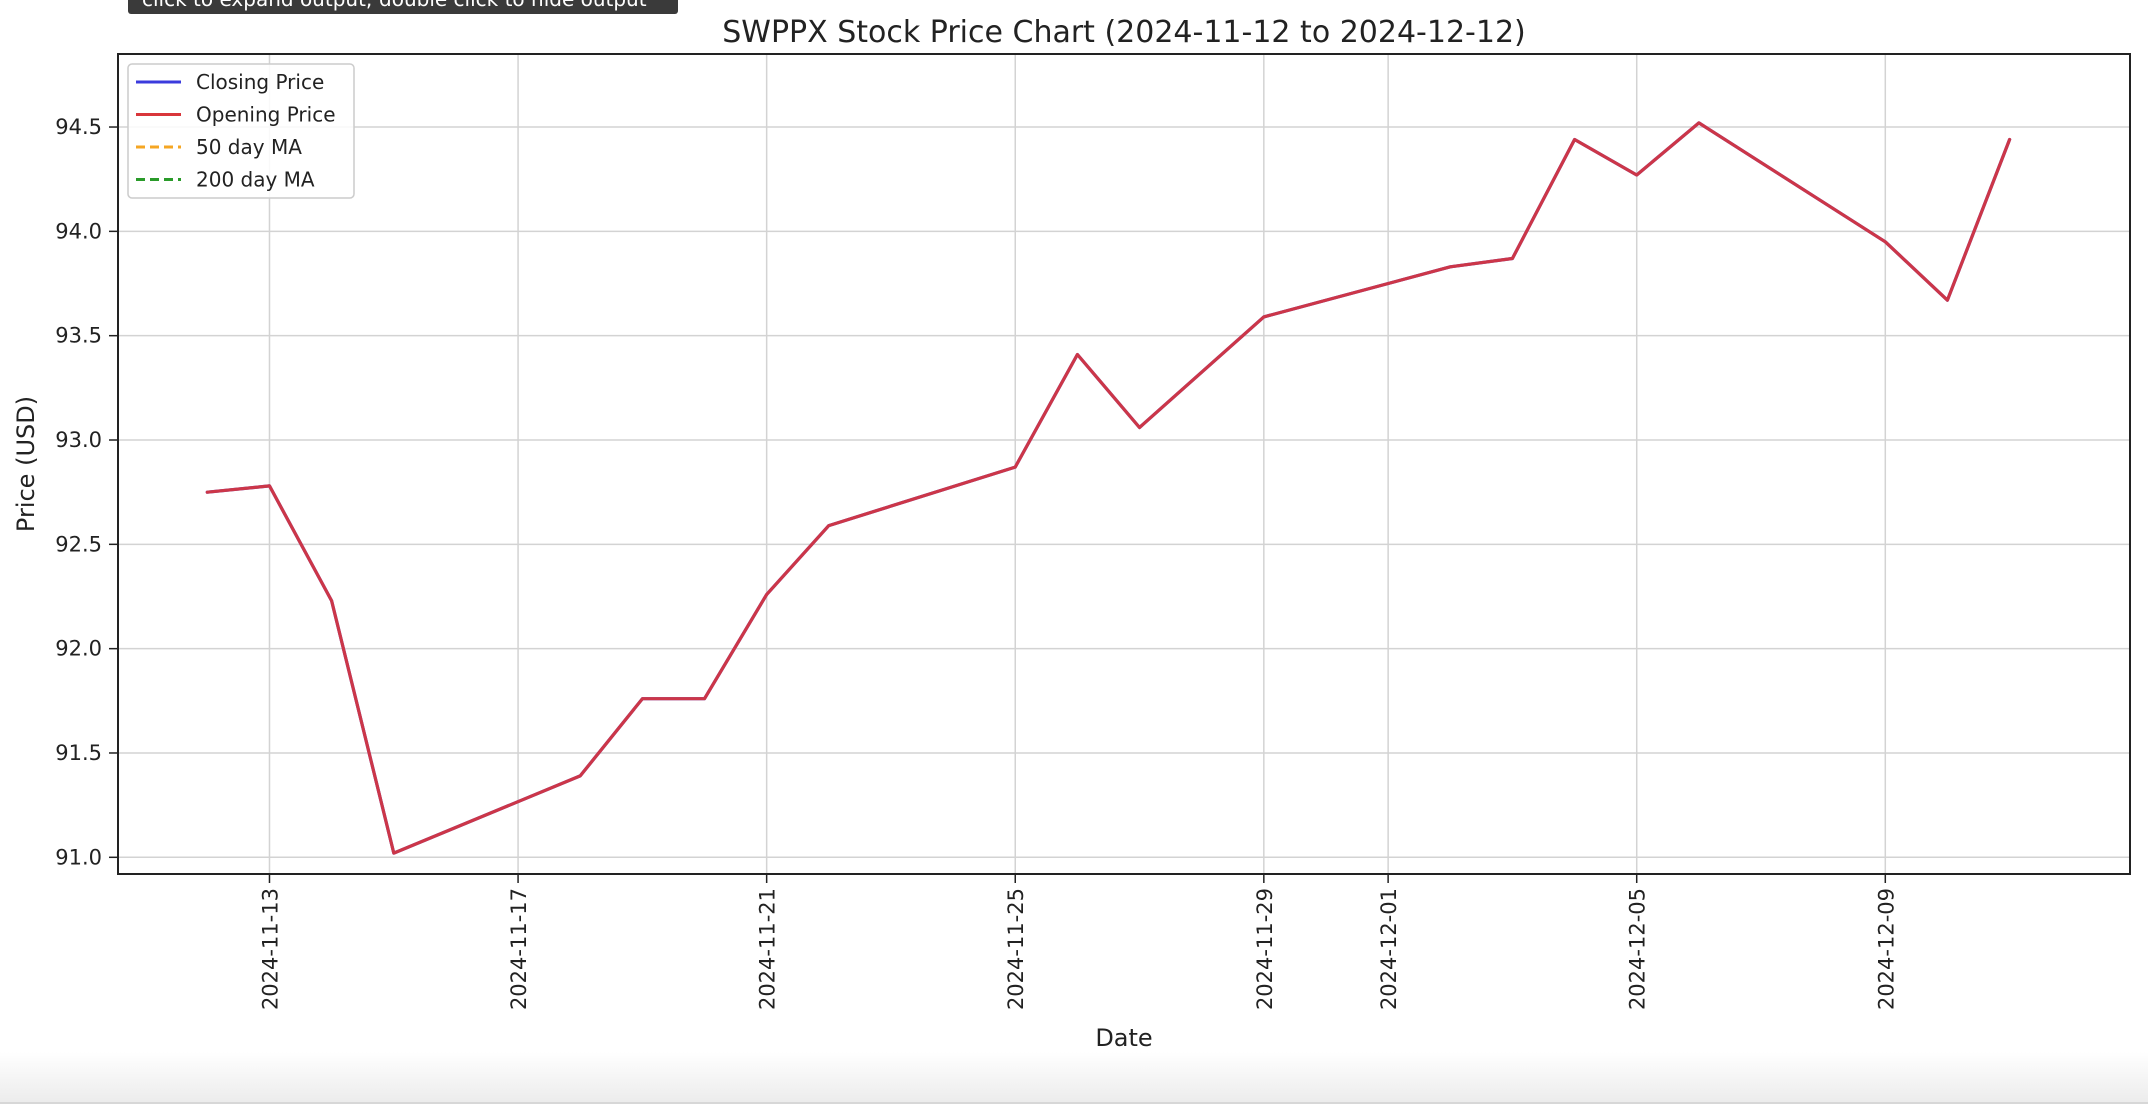 Image resolution: width=2148 pixels, height=1104 pixels. What do you see at coordinates (1123, 1038) in the screenshot?
I see `x-axis-label: Date` at bounding box center [1123, 1038].